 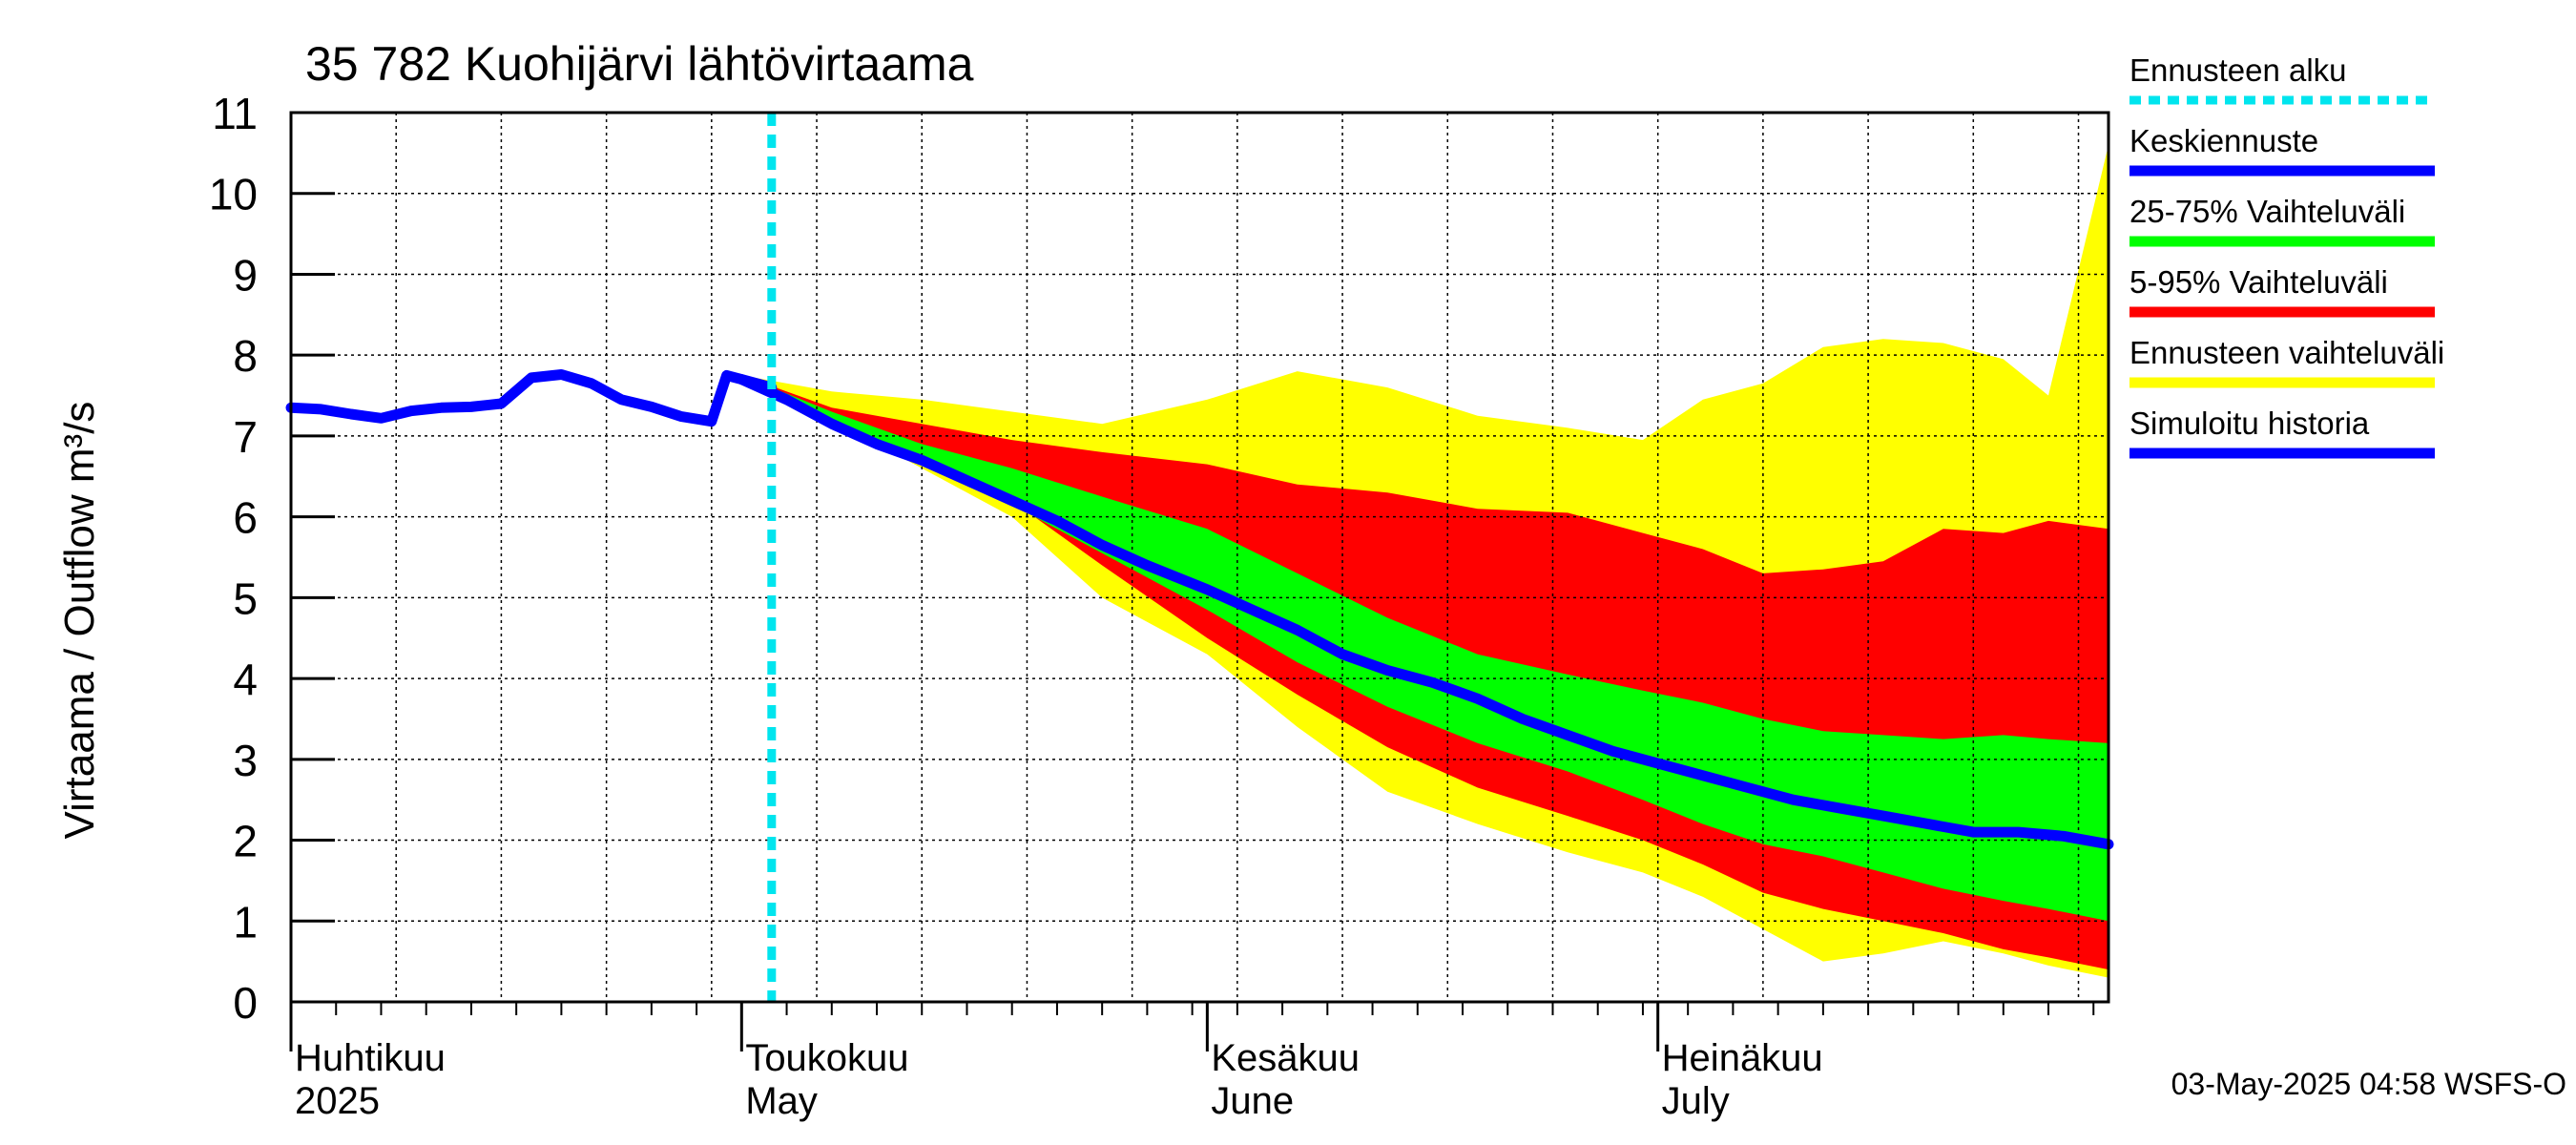 What do you see at coordinates (2249, 423) in the screenshot?
I see `legend-label: Simuloitu historia` at bounding box center [2249, 423].